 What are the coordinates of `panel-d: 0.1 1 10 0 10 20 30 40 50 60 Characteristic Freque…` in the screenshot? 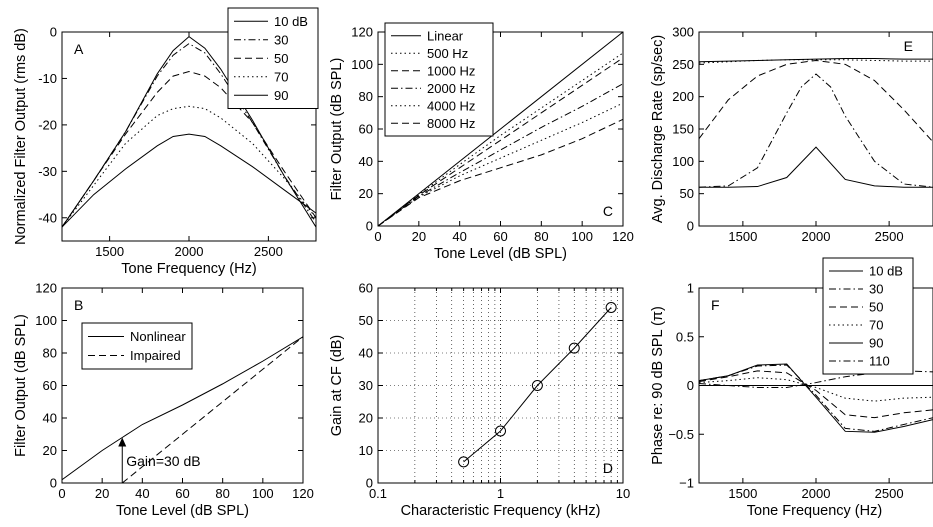 It's located at (479, 400).